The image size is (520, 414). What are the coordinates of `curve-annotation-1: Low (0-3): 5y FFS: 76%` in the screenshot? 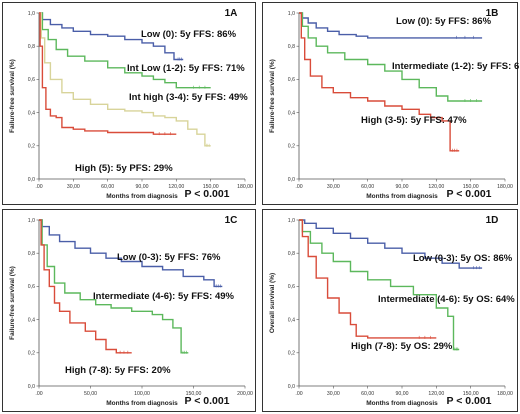 It's located at (169, 257).